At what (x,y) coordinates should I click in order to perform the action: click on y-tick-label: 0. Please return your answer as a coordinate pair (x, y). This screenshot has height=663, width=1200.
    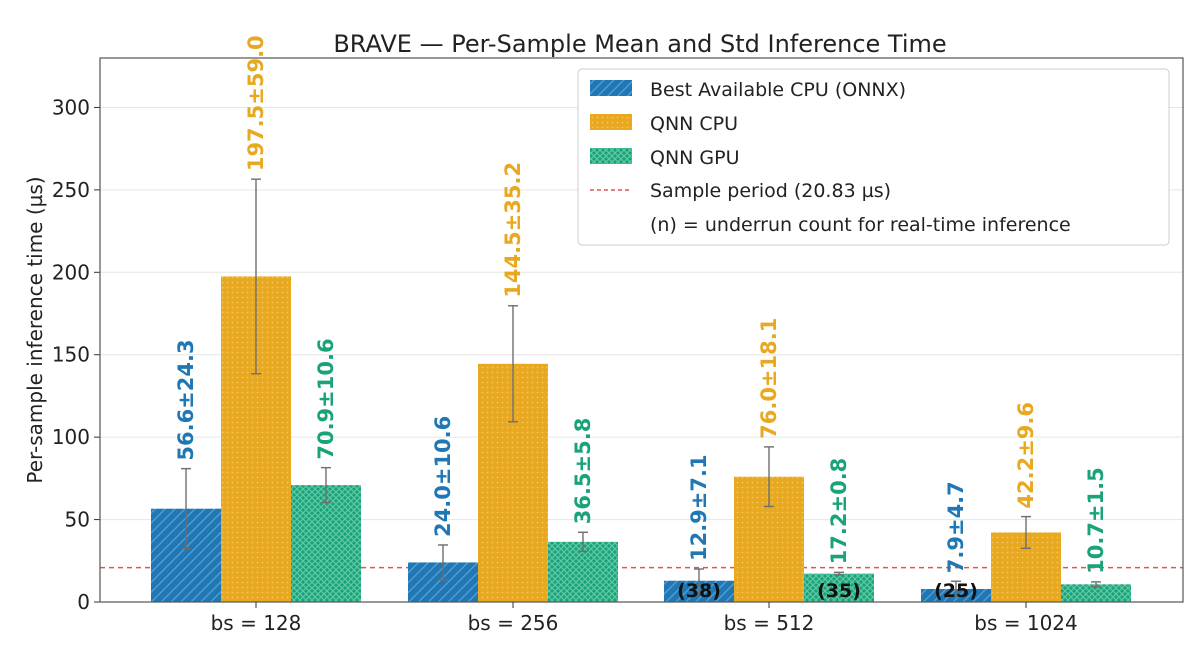
    Looking at the image, I should click on (83, 602).